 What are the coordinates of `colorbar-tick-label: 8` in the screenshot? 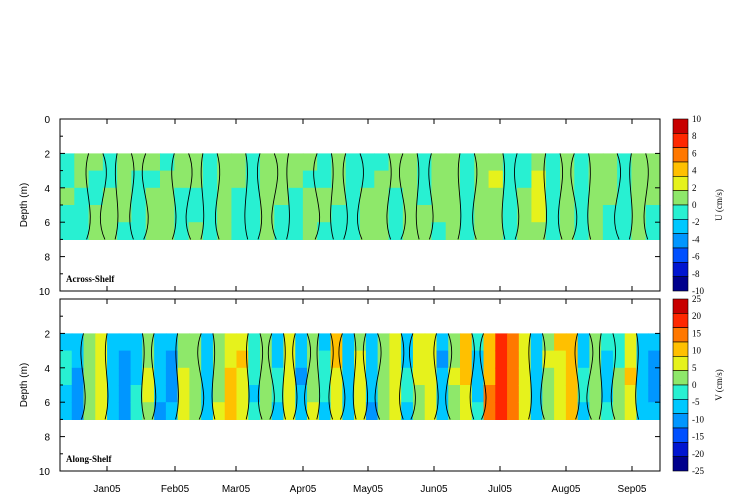 It's located at (694, 136).